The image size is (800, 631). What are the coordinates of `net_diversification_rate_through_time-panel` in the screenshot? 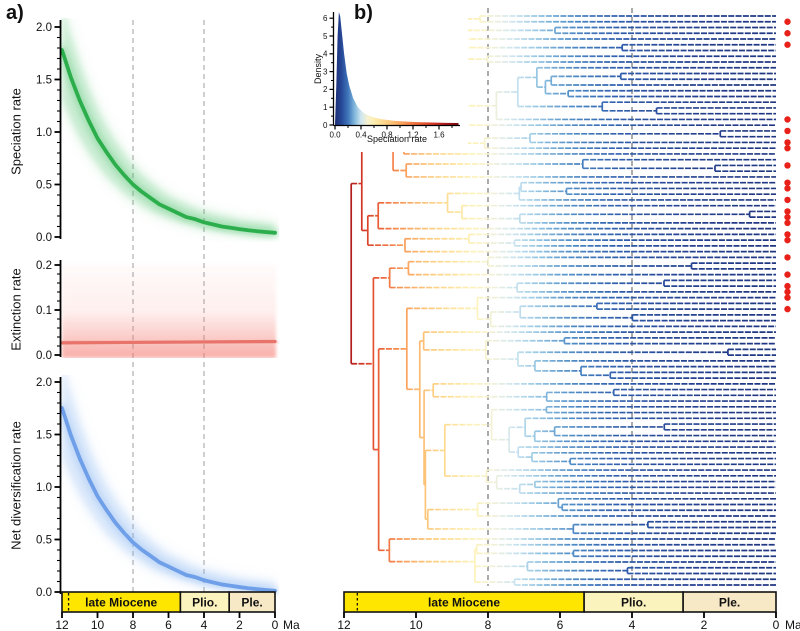 It's located at (170, 485).